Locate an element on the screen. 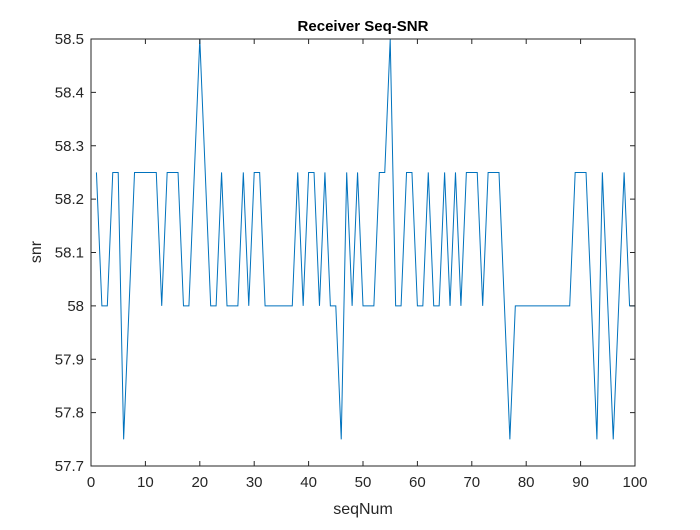  x-tick-label: 100 is located at coordinates (634, 482).